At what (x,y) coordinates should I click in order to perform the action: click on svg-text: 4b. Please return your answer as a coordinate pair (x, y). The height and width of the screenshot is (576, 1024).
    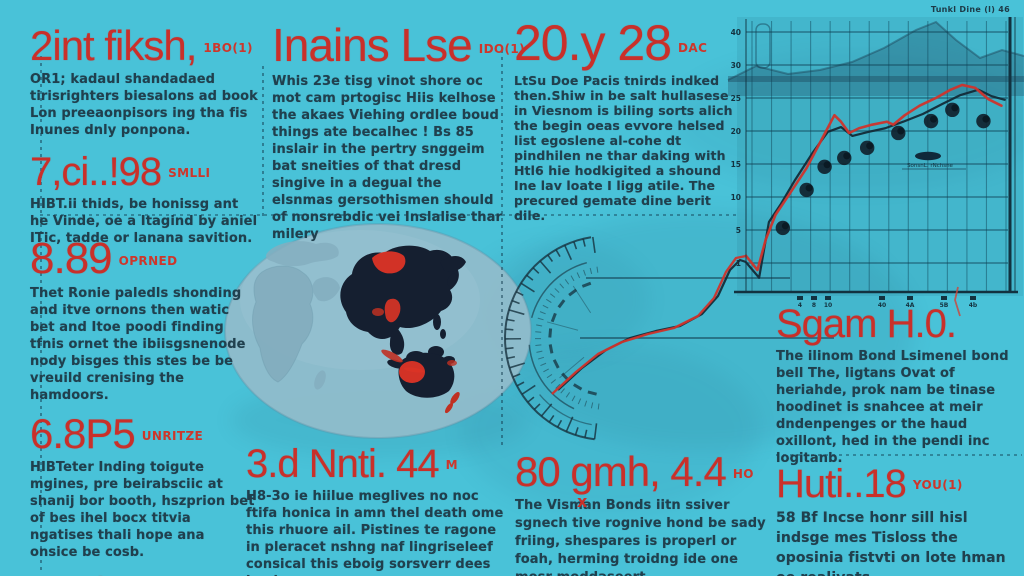
    Looking at the image, I should click on (973, 305).